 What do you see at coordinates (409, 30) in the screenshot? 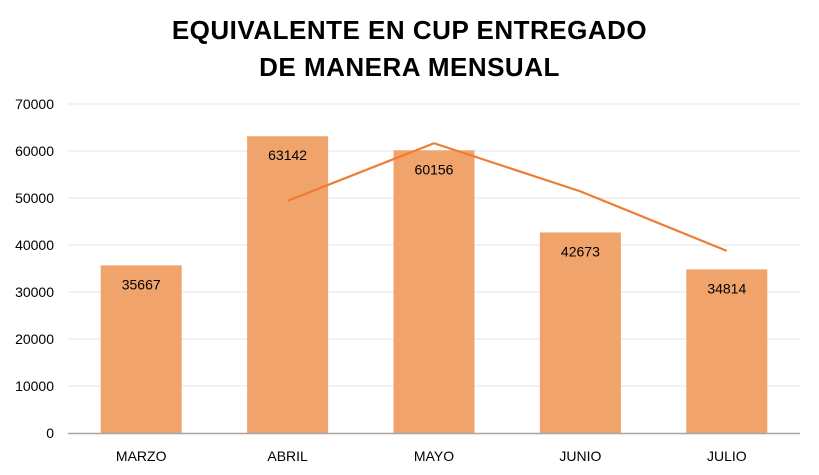
I see `chart-title-line-1: EQUIVALENTE EN CUP ENTREGADO` at bounding box center [409, 30].